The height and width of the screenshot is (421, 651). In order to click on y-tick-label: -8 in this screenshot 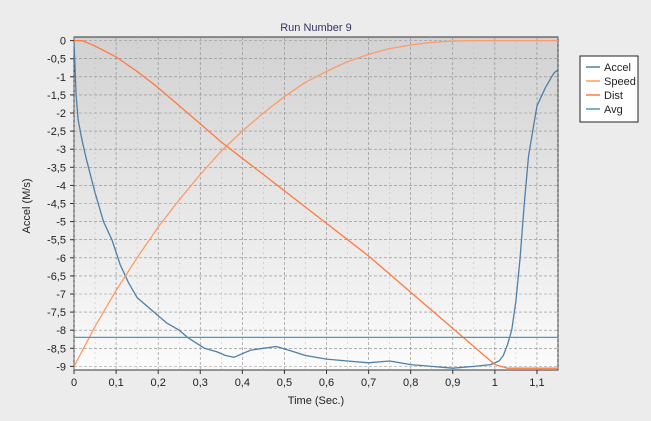, I will do `click(61, 331)`.